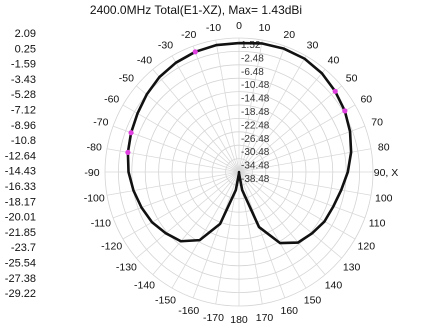  I want to click on radial-tick-label: -6.48, so click(252, 72).